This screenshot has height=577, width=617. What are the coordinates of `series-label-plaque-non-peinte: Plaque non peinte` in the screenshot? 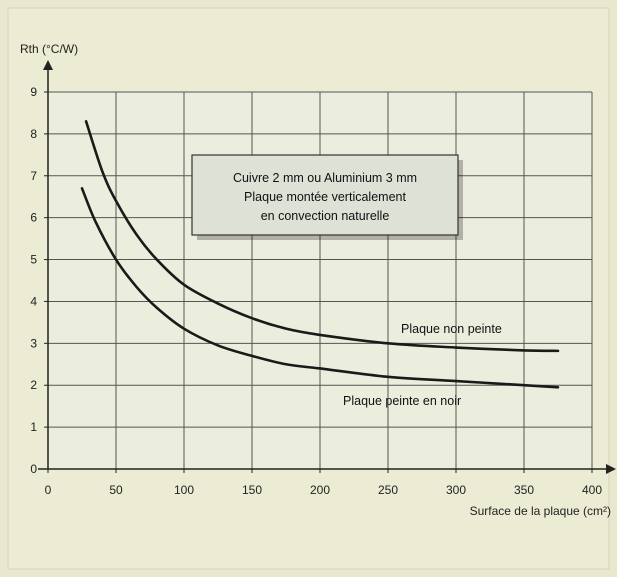 It's located at (451, 329).